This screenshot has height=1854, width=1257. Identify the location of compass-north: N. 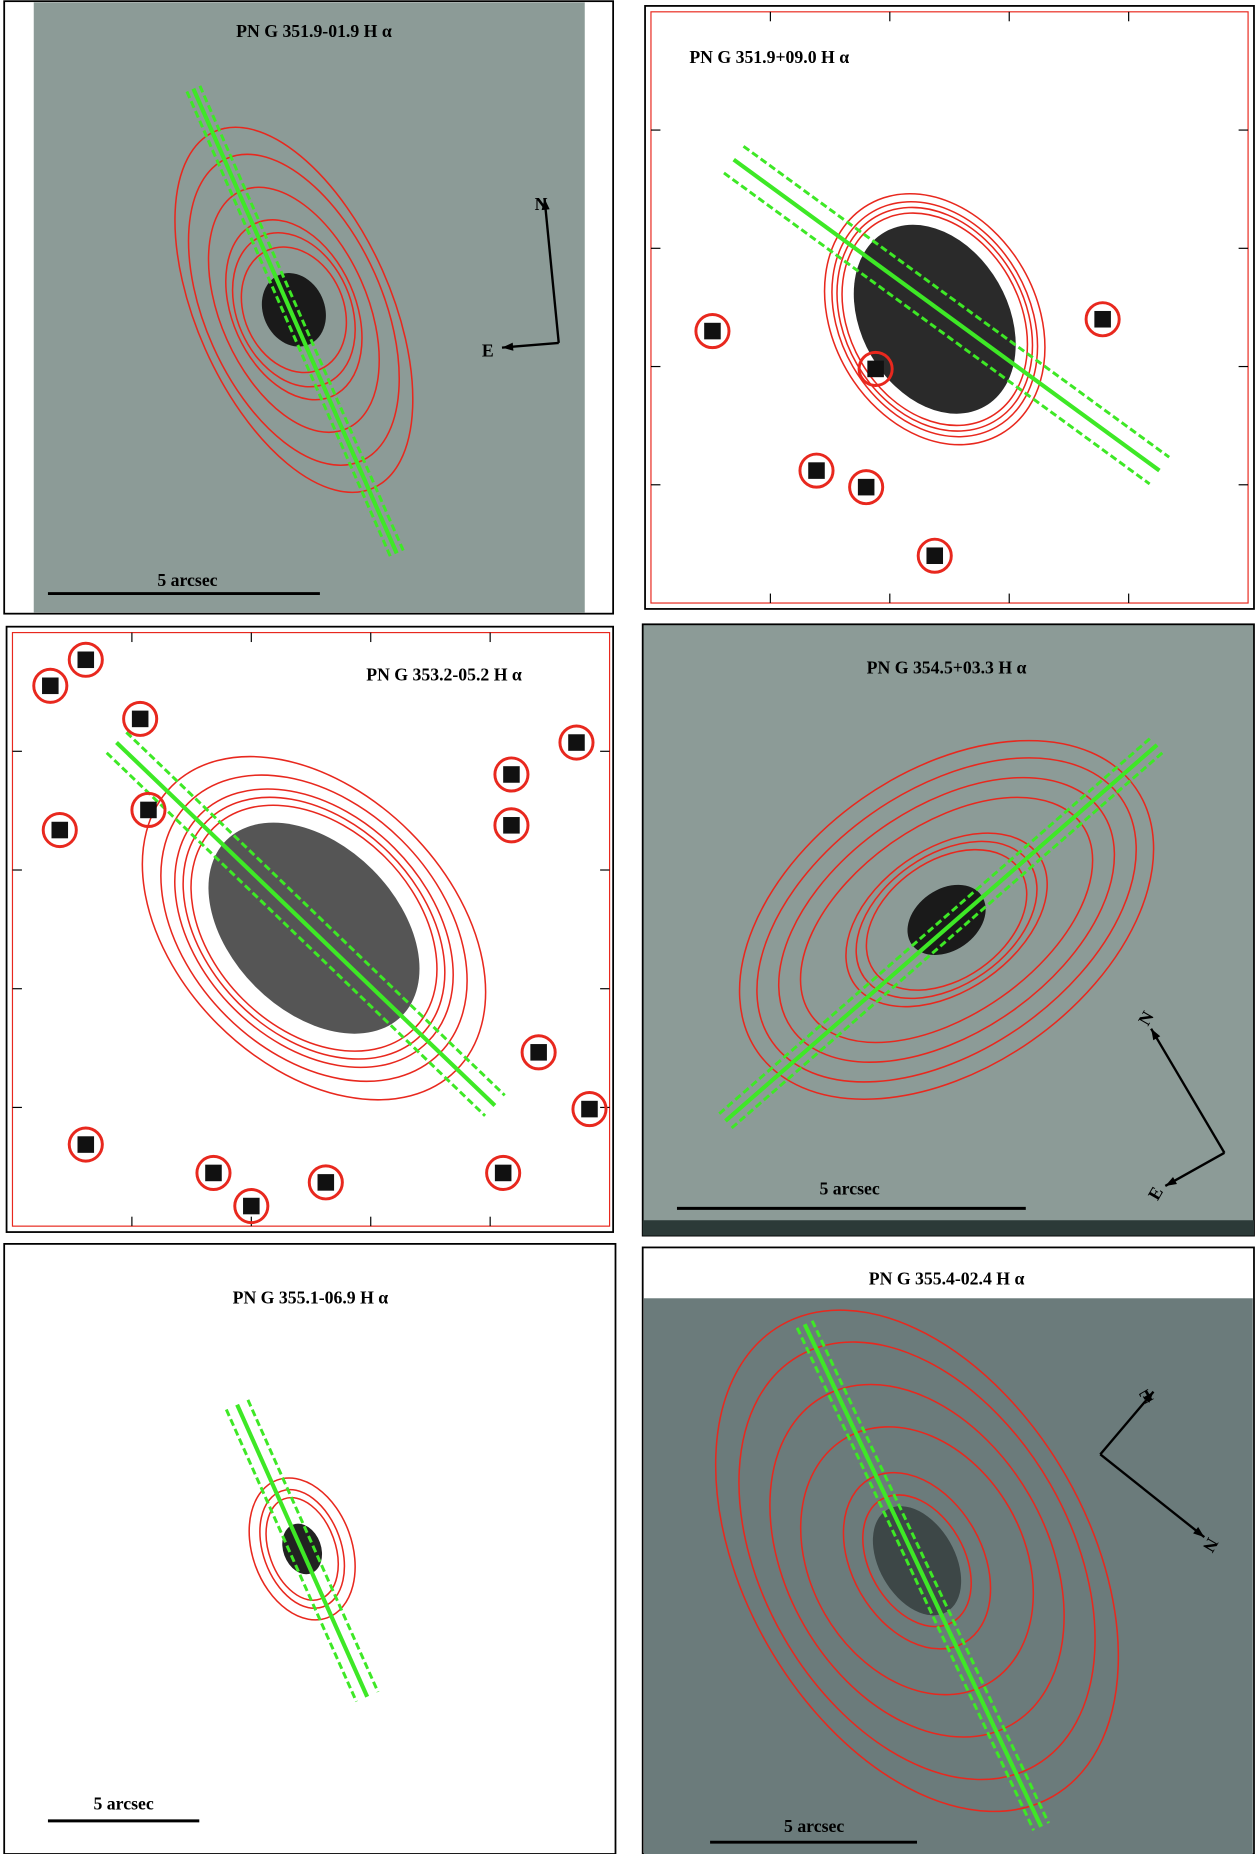
(541, 204).